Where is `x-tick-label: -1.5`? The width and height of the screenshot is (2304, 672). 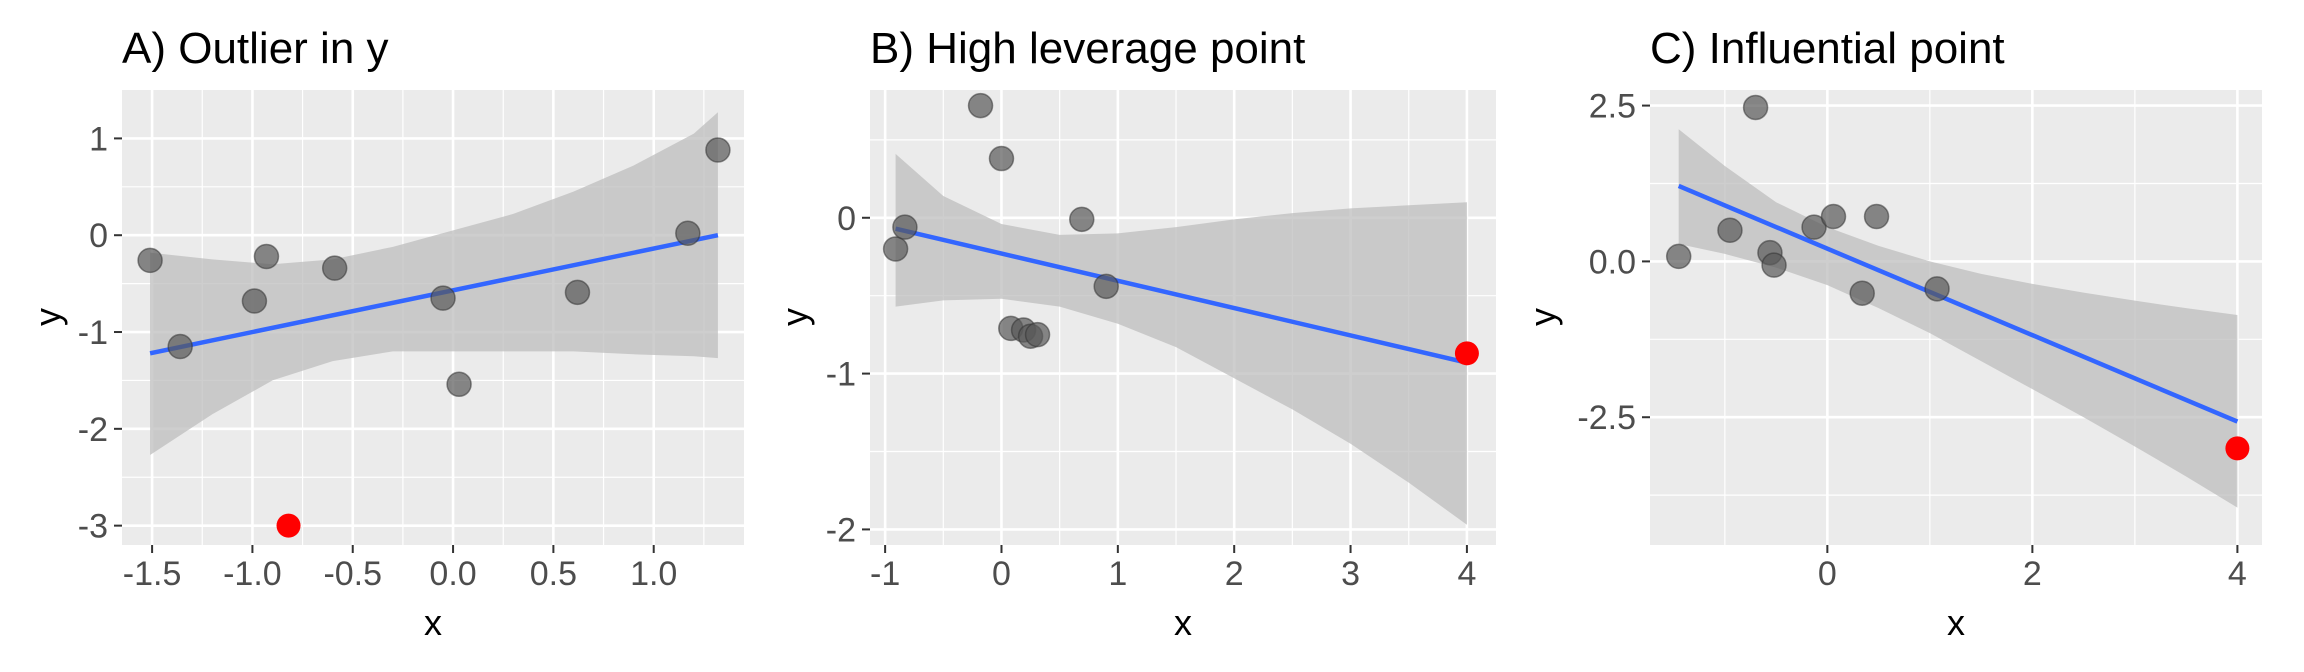 x-tick-label: -1.5 is located at coordinates (152, 574).